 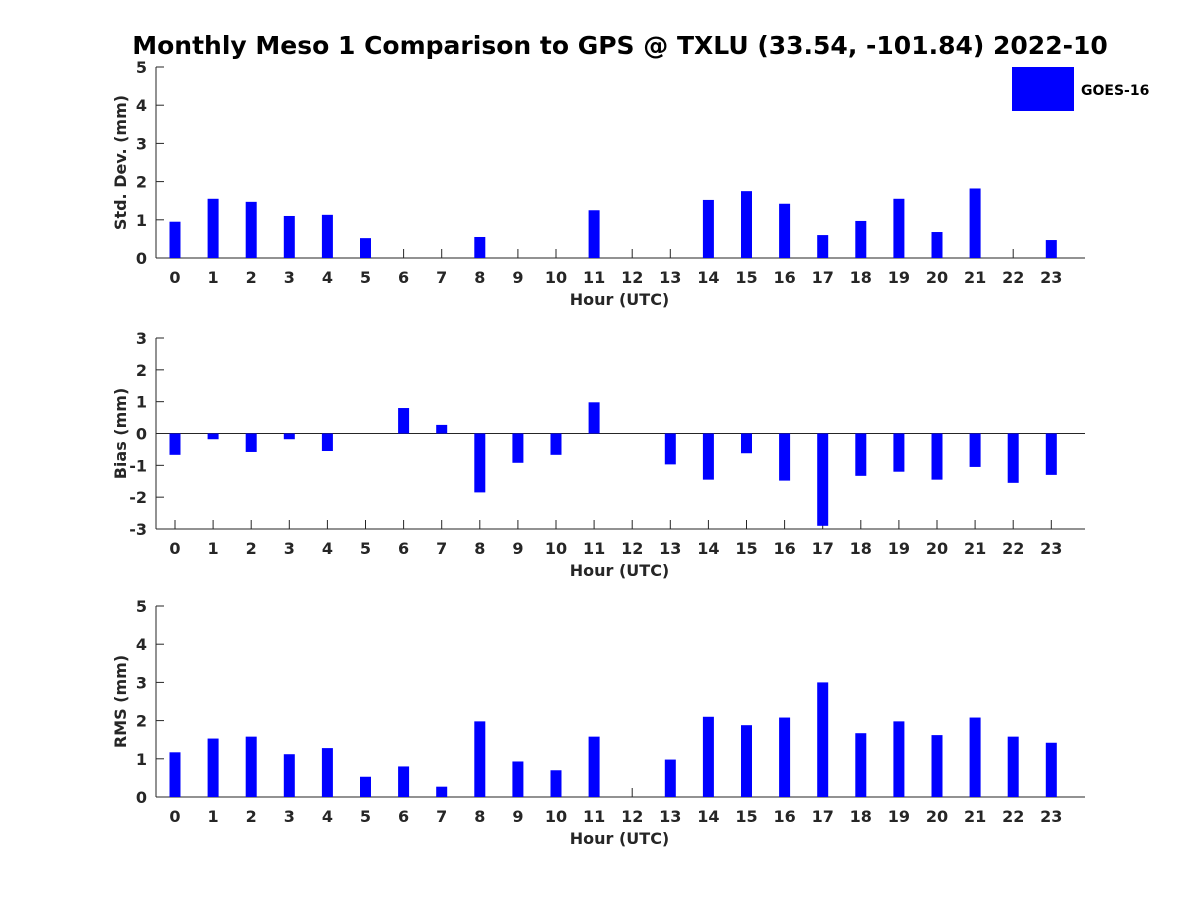 I want to click on y-tick-label: 1, so click(x=141, y=220).